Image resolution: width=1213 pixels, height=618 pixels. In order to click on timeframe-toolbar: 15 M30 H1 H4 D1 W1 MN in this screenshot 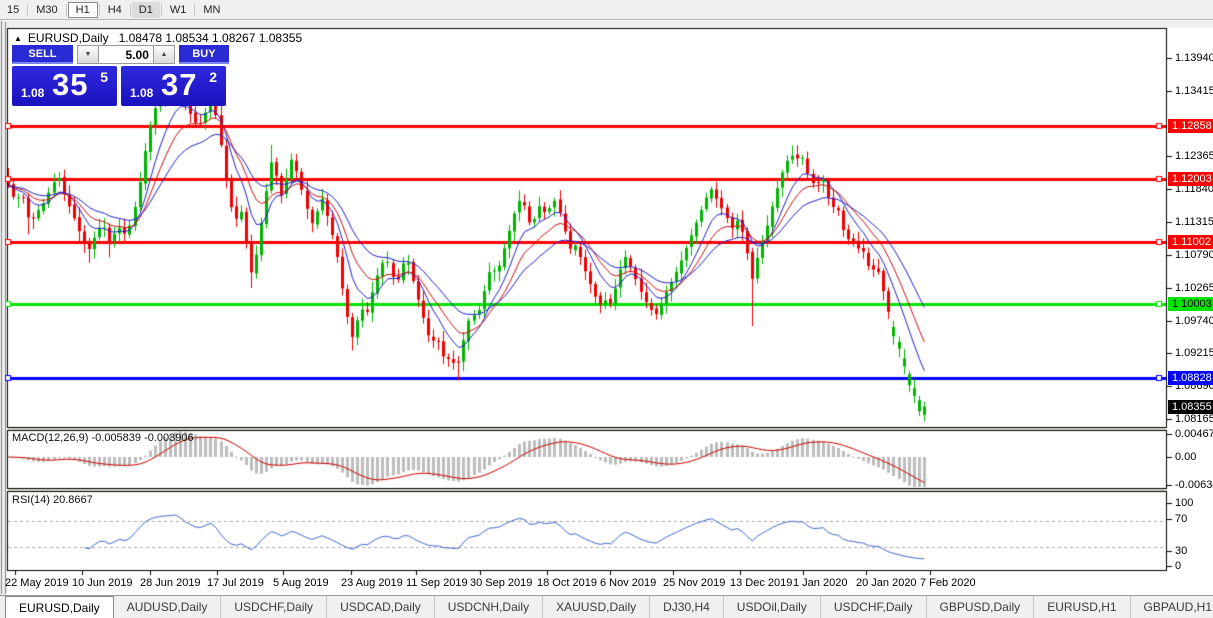, I will do `click(606, 10)`.